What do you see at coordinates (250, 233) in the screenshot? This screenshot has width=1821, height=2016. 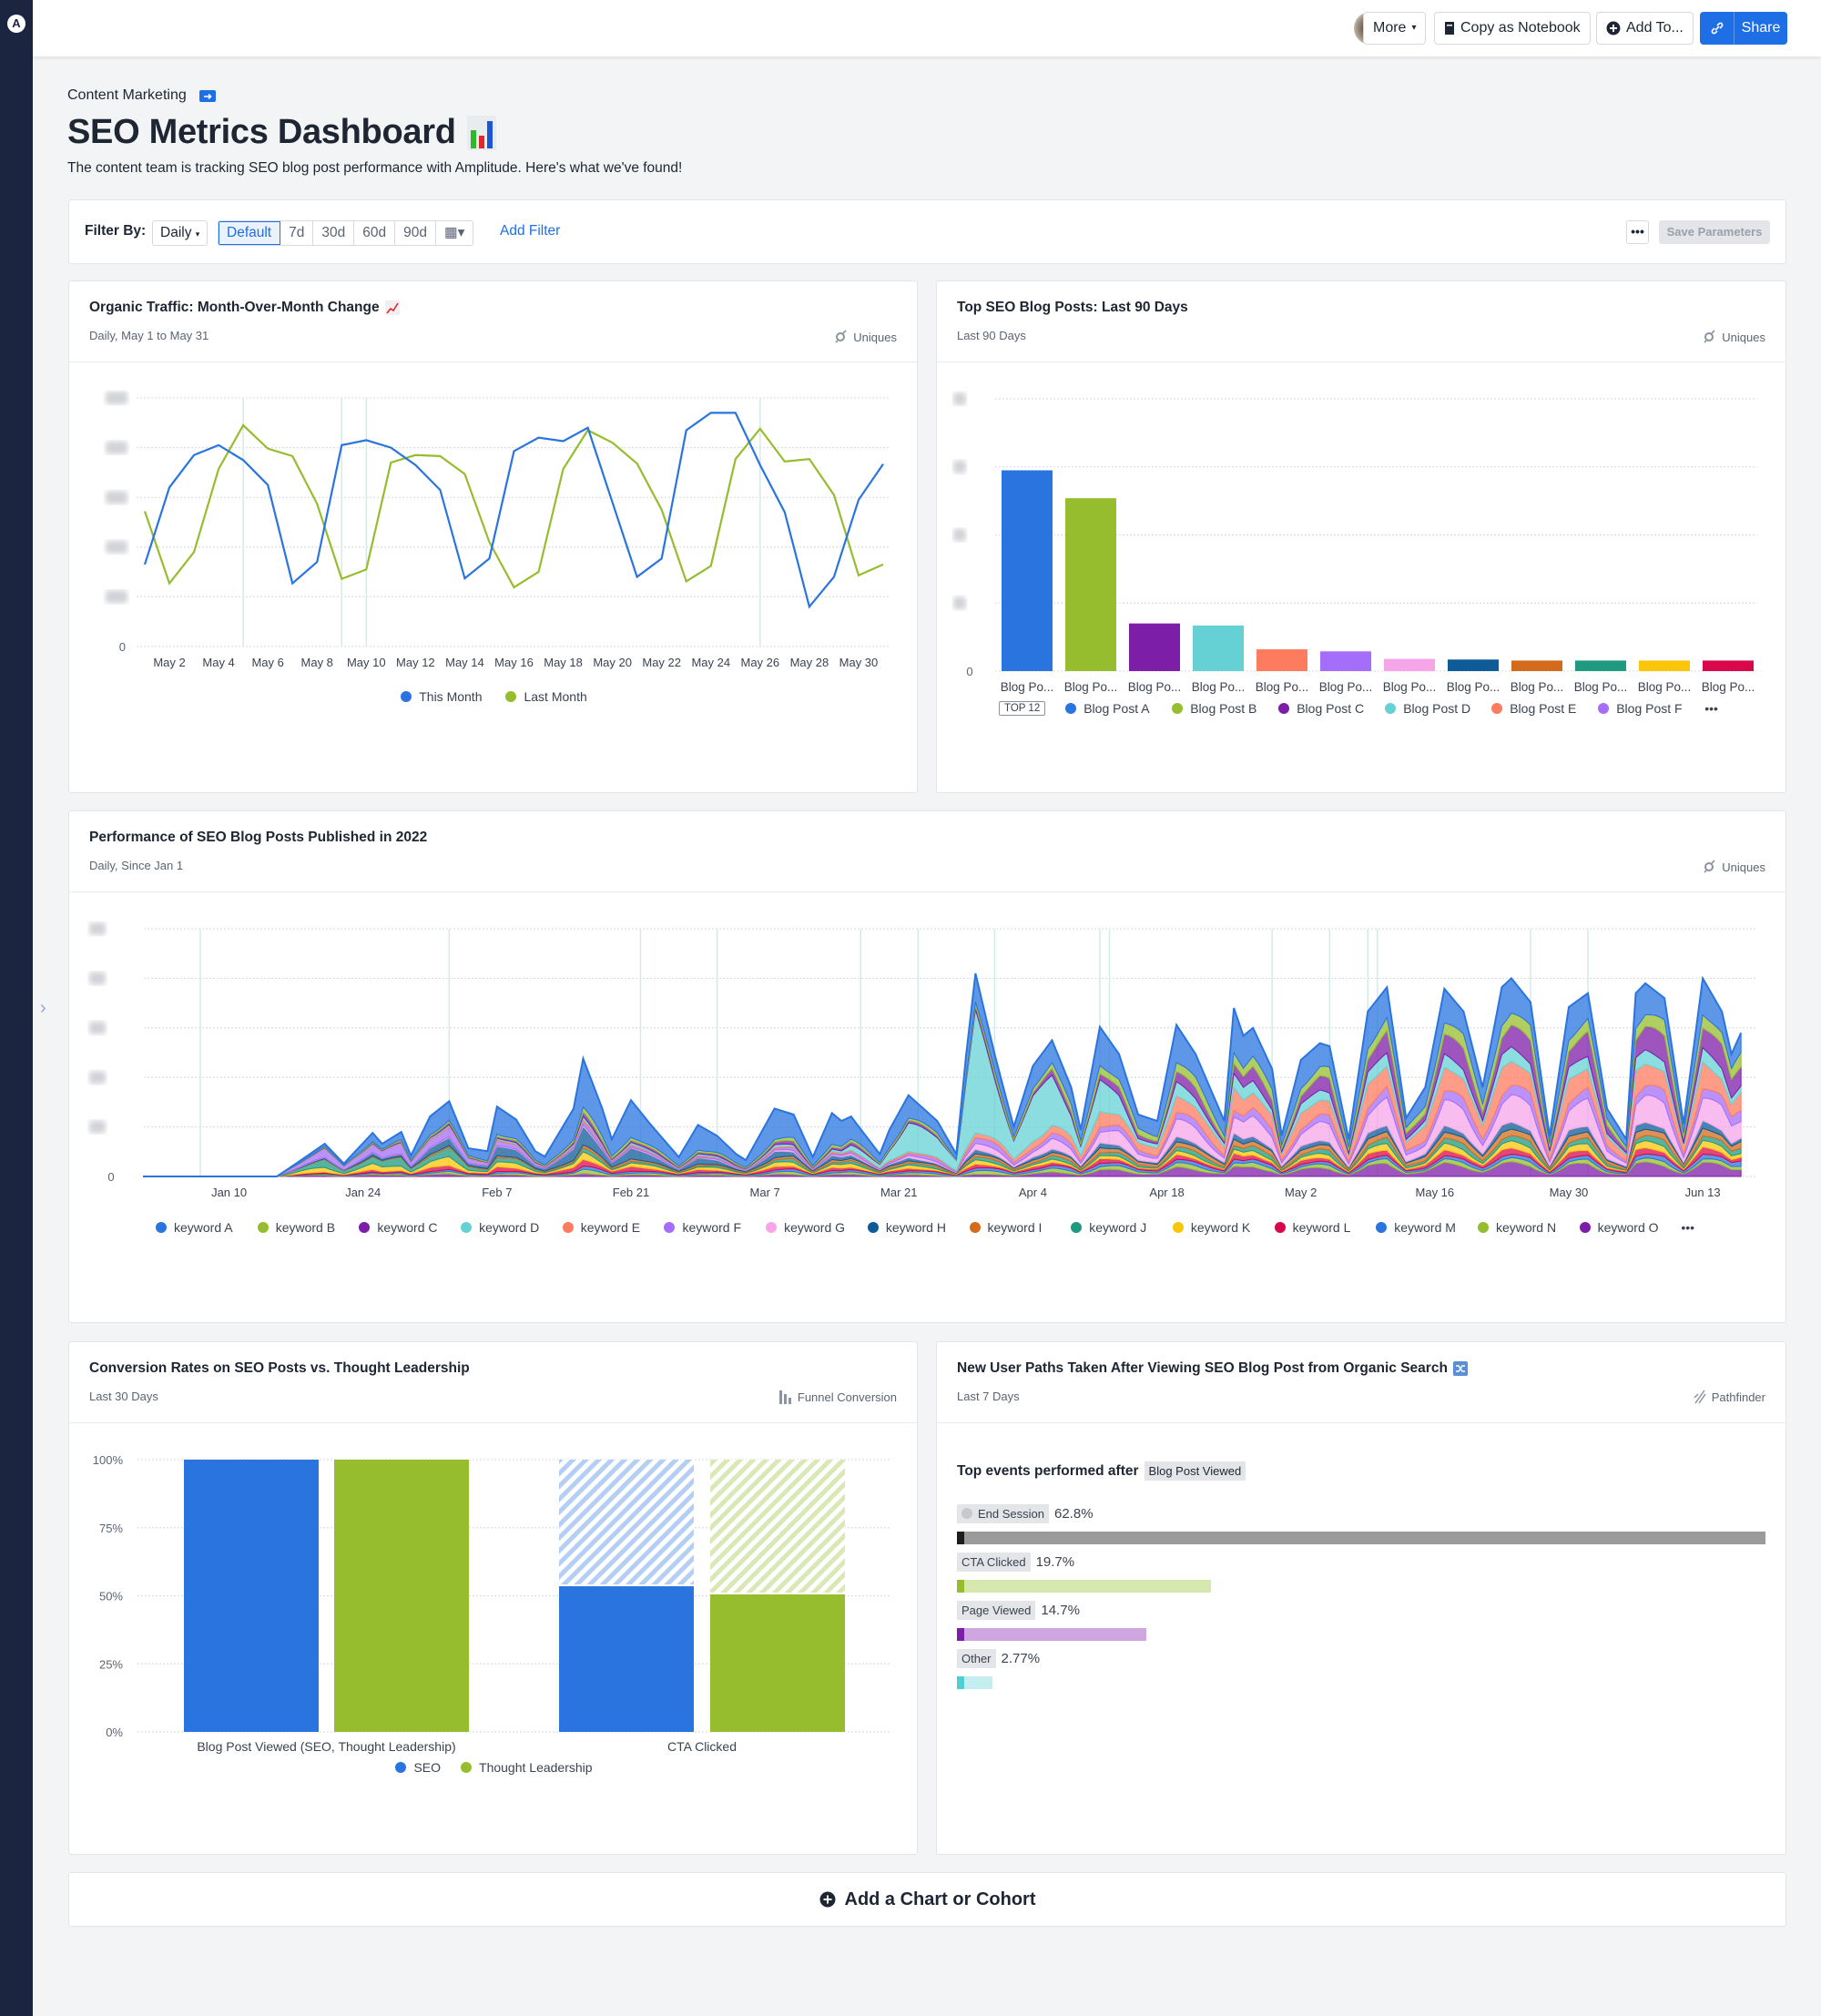 I see `range-option-default: Default` at bounding box center [250, 233].